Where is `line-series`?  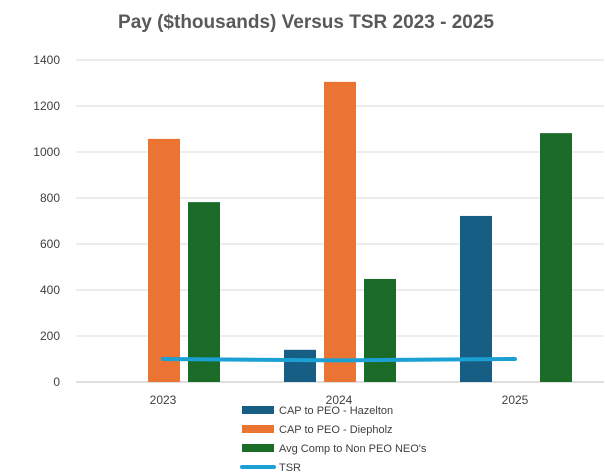 line-series is located at coordinates (339, 360).